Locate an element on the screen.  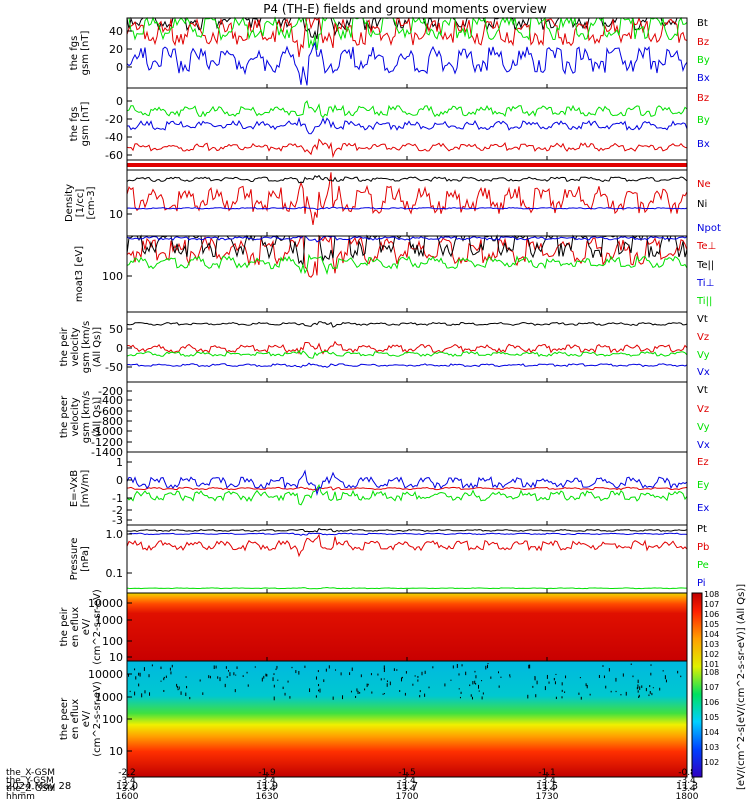
x-tick-label: 11.7 is located at coordinates (407, 786).